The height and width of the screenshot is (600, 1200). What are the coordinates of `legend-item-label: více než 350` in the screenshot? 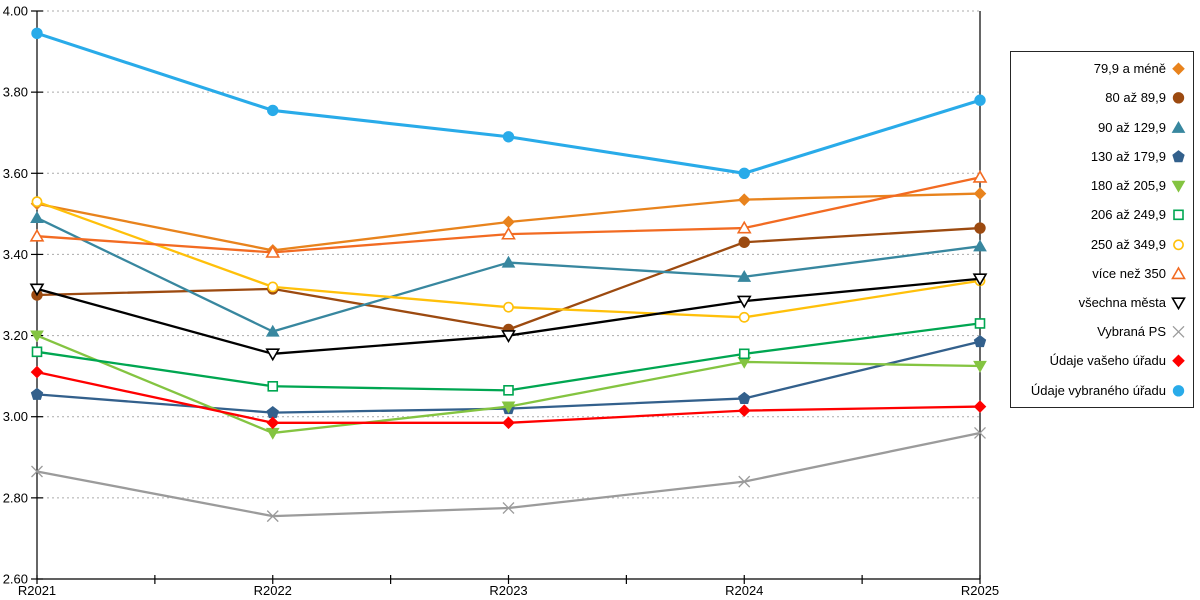 It's located at (1129, 273).